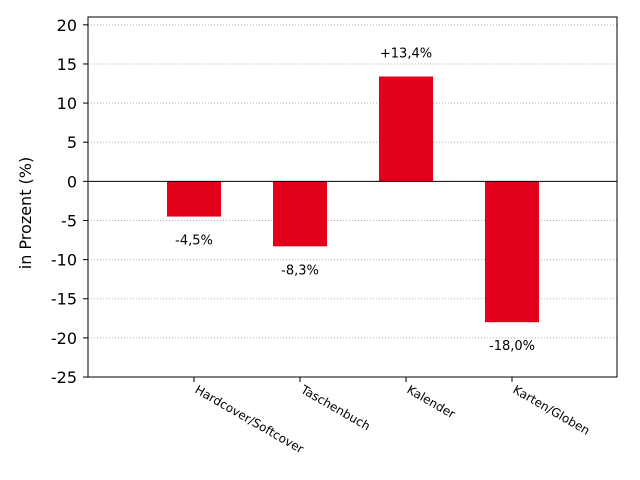 The width and height of the screenshot is (640, 480). Describe the element at coordinates (512, 346) in the screenshot. I see `data-label: -18,0%` at that location.